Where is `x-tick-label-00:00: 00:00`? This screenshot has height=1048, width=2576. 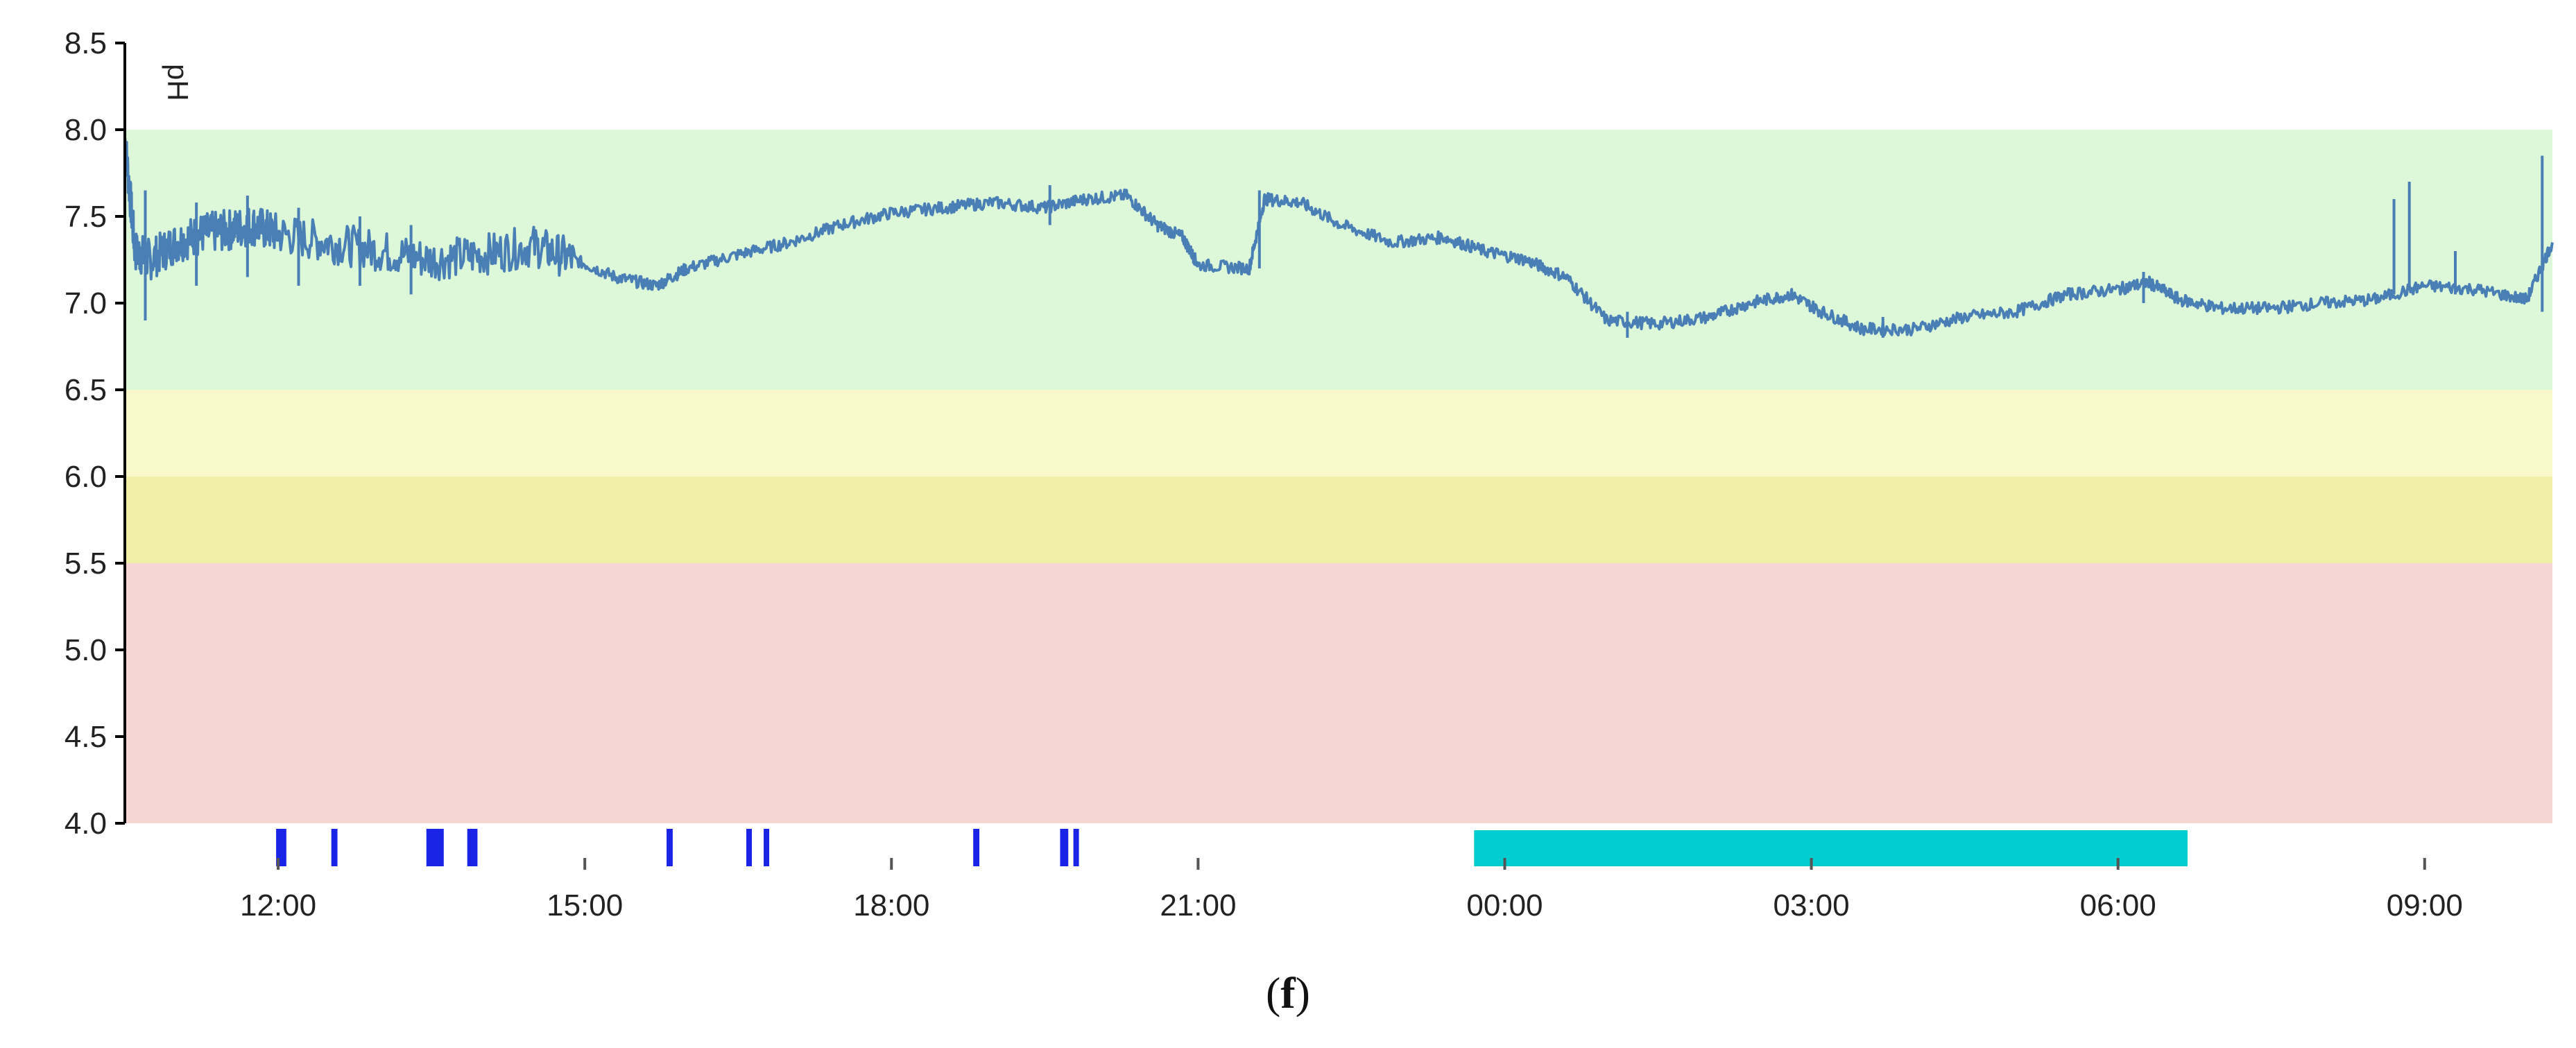
x-tick-label-00:00: 00:00 is located at coordinates (1504, 905).